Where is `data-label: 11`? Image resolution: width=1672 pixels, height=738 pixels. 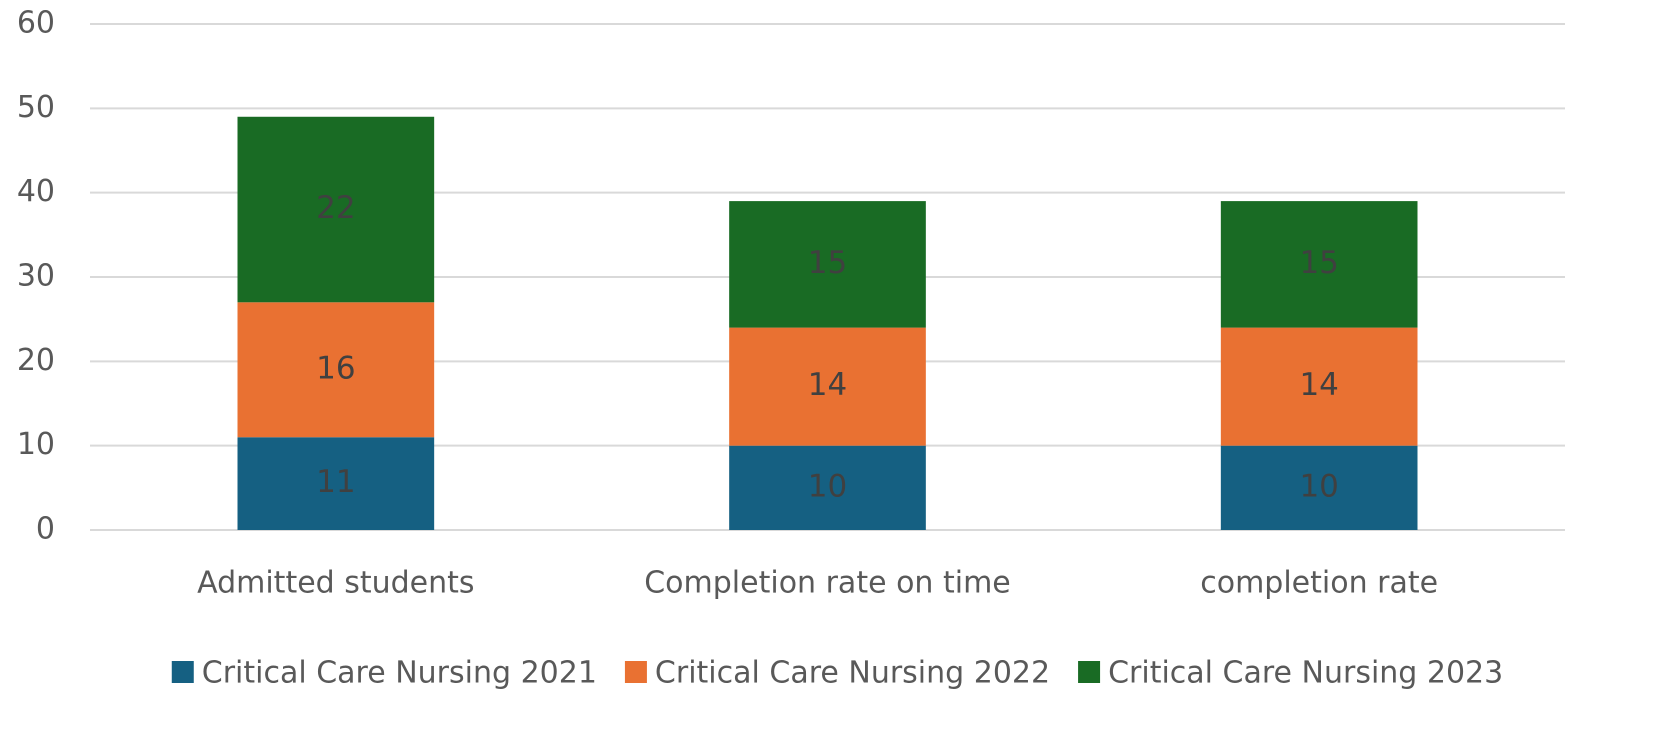 data-label: 11 is located at coordinates (335, 482).